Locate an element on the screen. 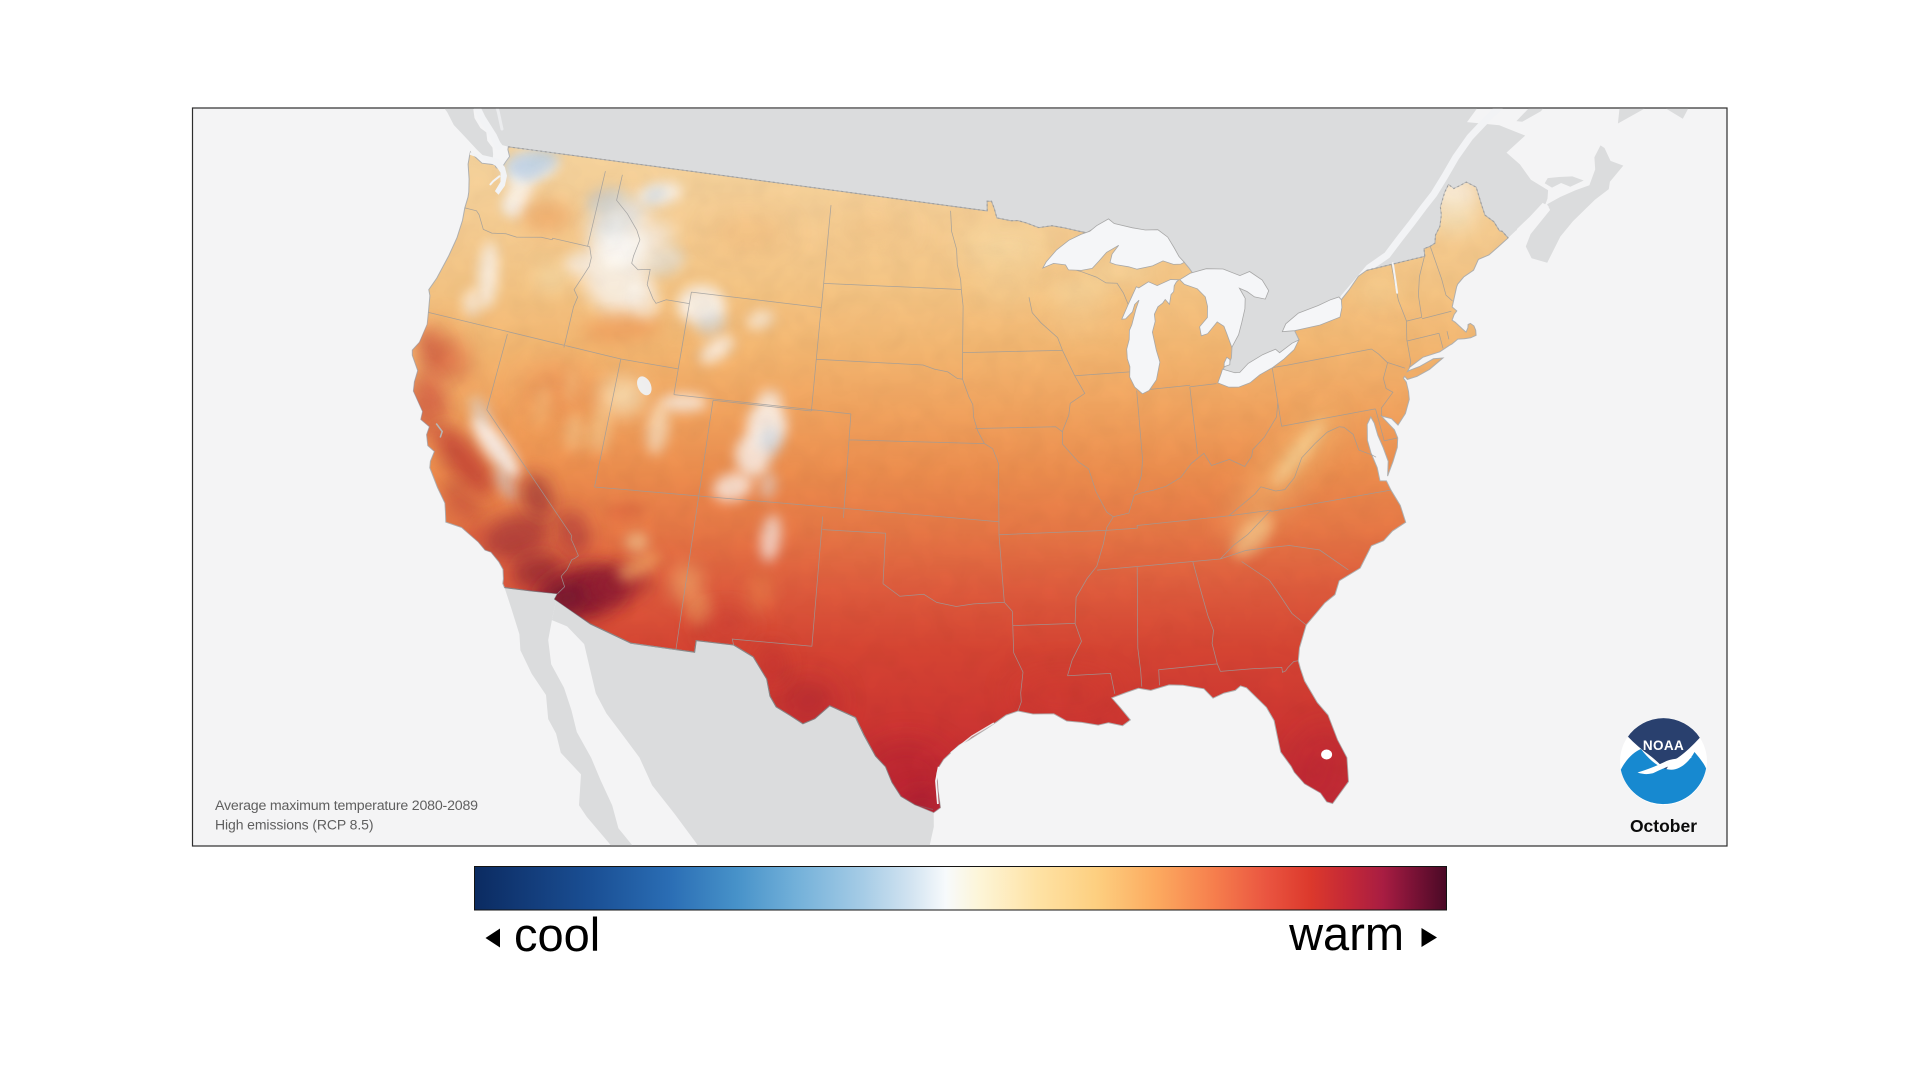  svg-text: High emissions (RCP 8.5) is located at coordinates (294, 825).